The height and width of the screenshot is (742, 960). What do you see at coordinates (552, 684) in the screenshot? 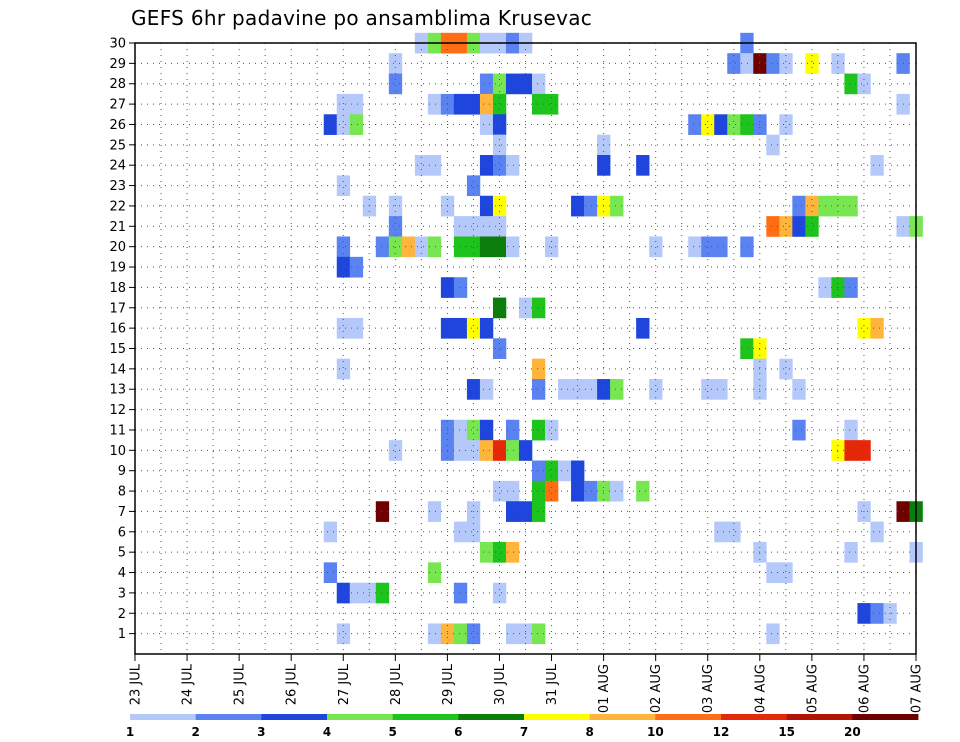
I see `x-tick-label: 31 JUL` at bounding box center [552, 684].